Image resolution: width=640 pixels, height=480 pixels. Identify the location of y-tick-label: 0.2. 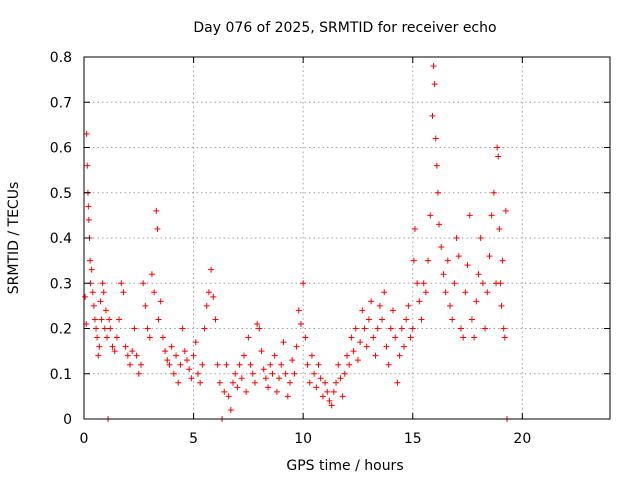
(61, 330).